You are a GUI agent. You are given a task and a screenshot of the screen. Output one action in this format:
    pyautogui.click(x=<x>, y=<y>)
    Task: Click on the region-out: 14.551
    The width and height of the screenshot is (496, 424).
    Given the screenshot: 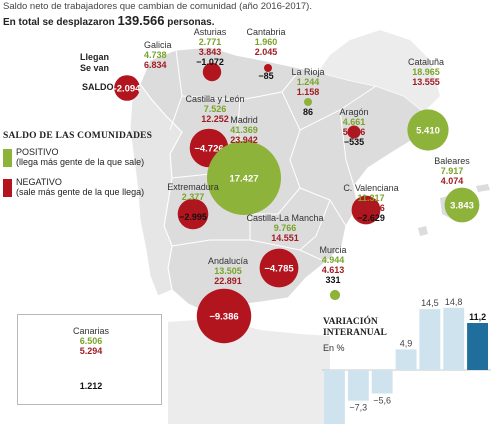 What is the action you would take?
    pyautogui.click(x=285, y=238)
    